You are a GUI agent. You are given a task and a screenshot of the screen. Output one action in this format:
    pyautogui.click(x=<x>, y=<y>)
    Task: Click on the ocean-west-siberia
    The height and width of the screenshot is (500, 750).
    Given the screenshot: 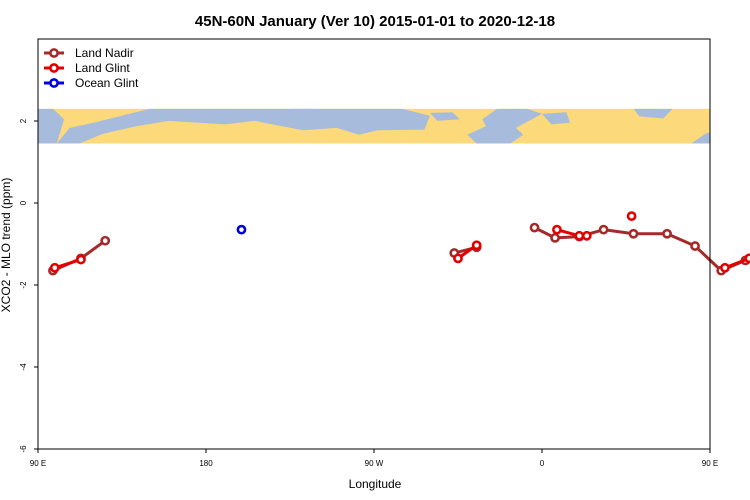 What is the action you would take?
    pyautogui.click(x=653, y=113)
    